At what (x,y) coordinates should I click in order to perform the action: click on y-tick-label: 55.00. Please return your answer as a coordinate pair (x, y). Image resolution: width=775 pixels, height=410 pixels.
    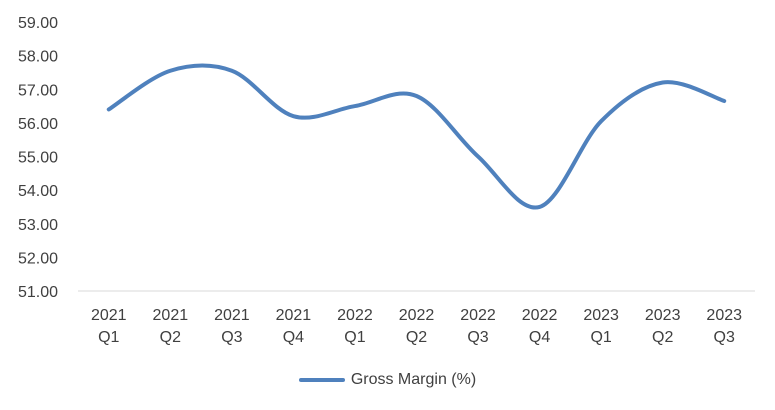
    Looking at the image, I should click on (38, 158).